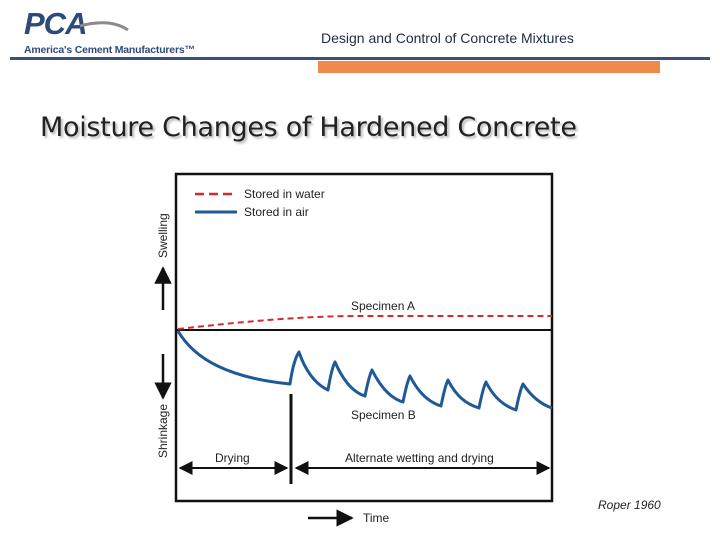 The height and width of the screenshot is (540, 720). I want to click on phase-drying-label: Drying, so click(232, 458).